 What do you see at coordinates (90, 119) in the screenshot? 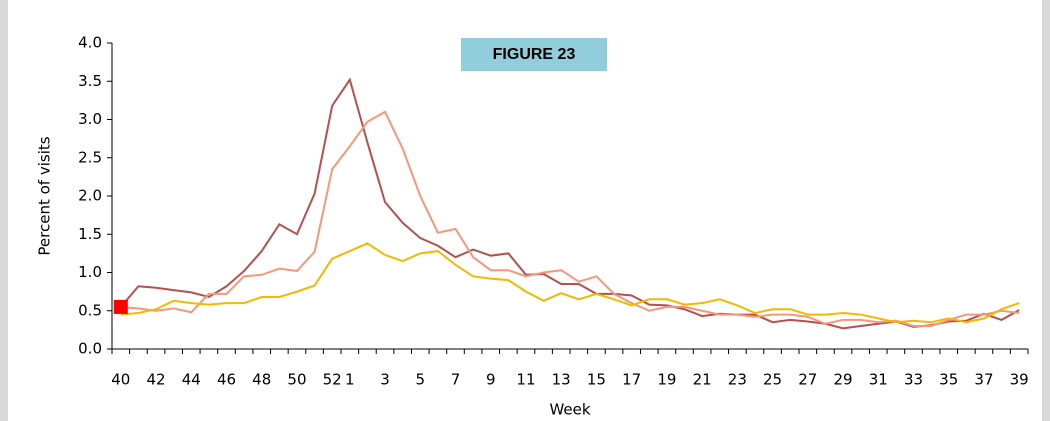
I see `y-tick-label: 3.0` at bounding box center [90, 119].